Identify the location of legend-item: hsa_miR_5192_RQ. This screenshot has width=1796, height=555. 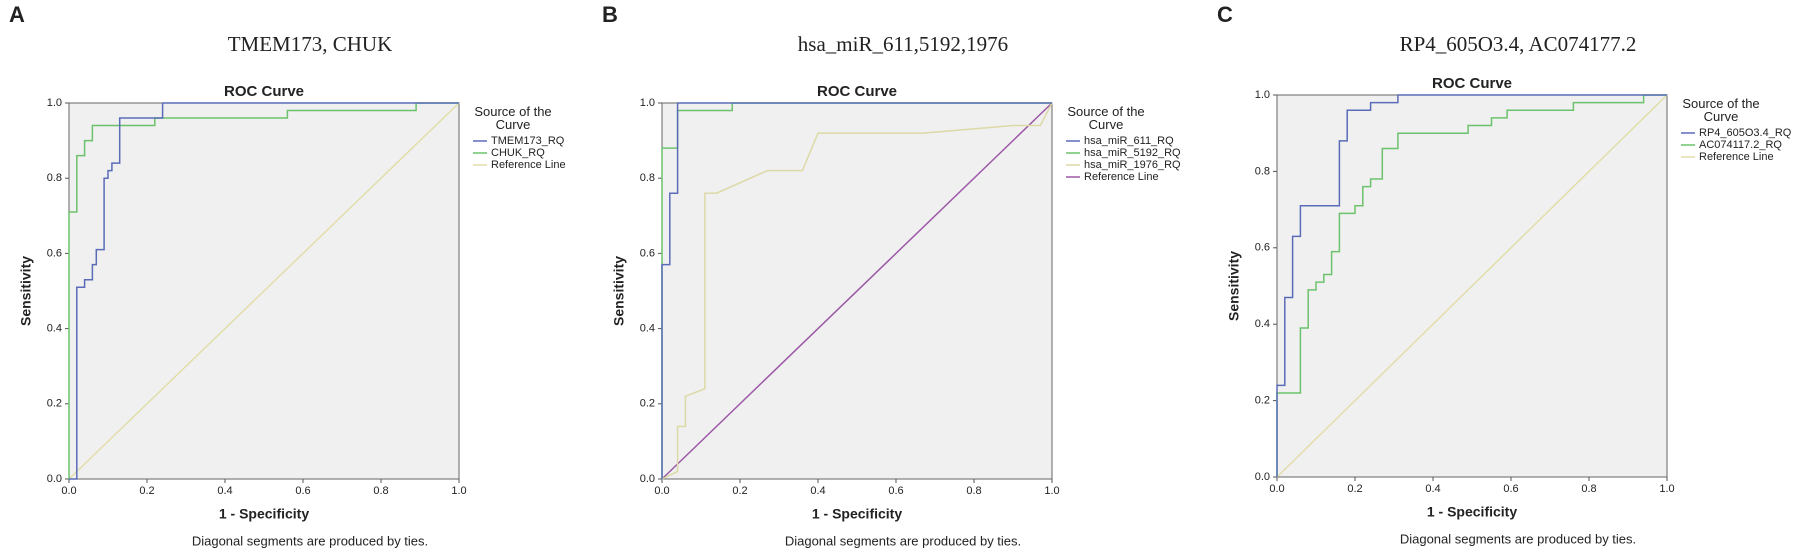
(1132, 153).